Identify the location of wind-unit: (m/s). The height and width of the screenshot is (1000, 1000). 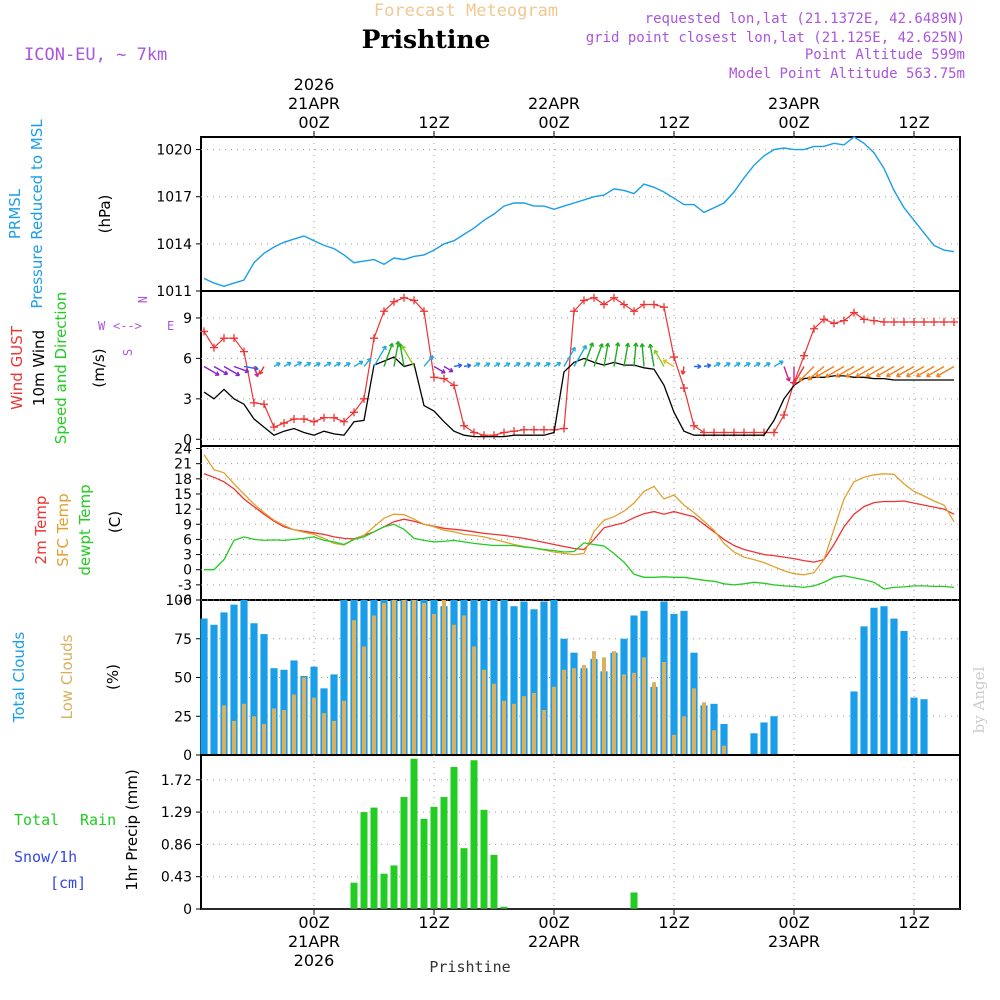
(99, 367).